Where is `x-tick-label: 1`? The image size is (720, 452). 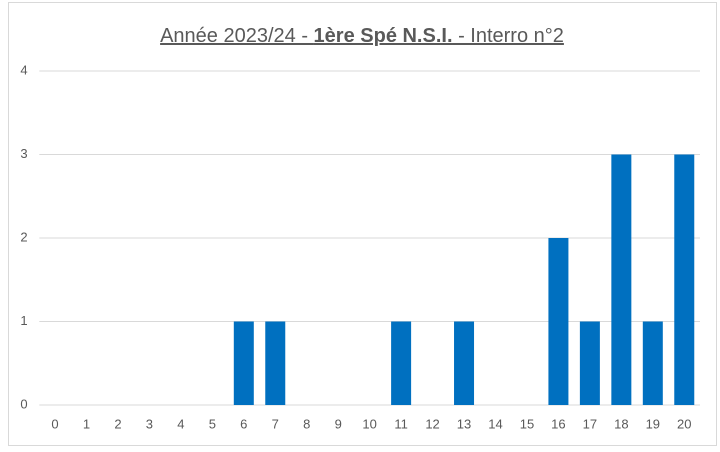 x-tick-label: 1 is located at coordinates (86, 423).